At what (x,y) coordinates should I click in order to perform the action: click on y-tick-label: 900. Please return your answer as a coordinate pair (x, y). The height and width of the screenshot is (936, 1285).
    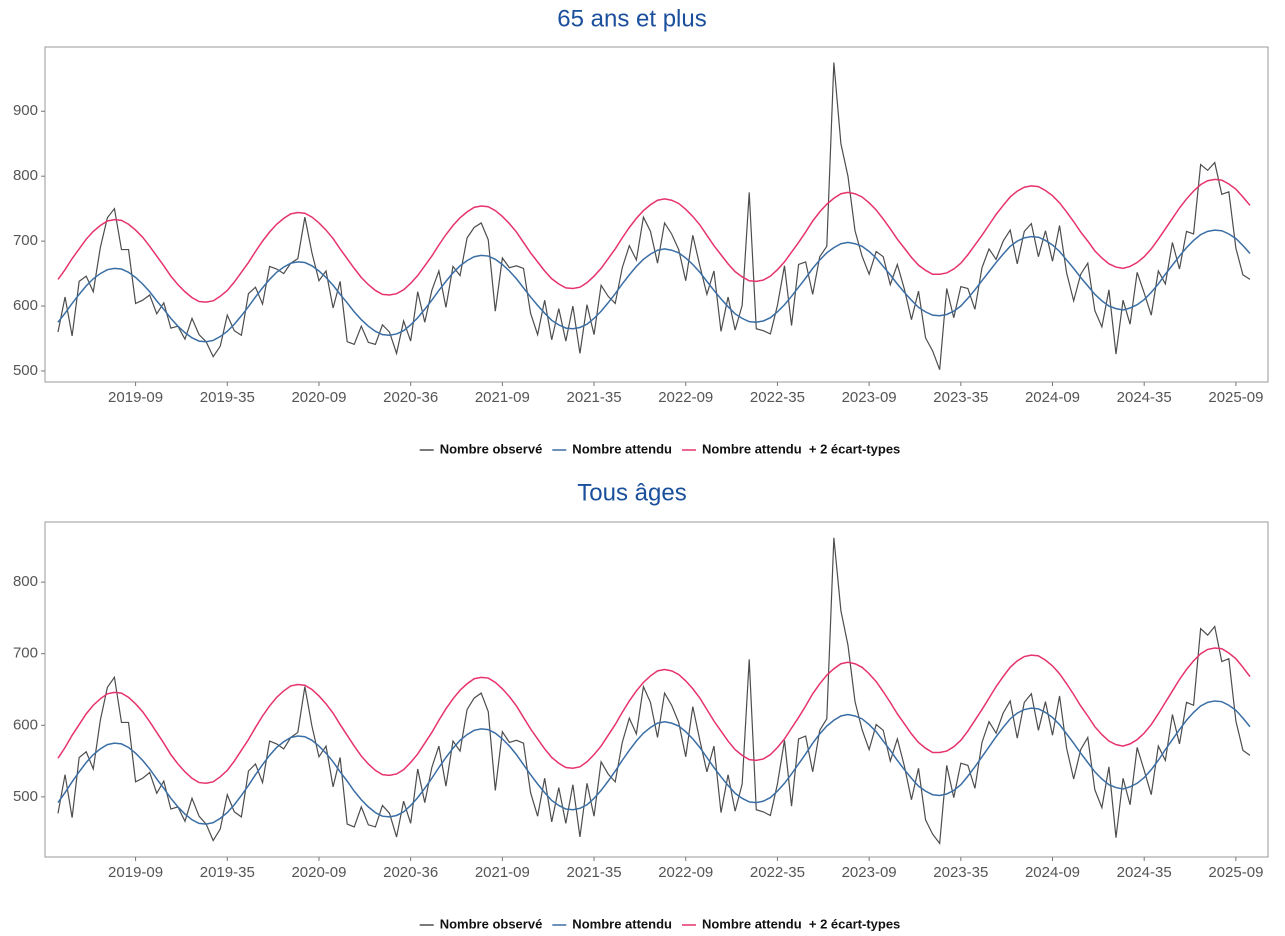
    Looking at the image, I should click on (25, 110).